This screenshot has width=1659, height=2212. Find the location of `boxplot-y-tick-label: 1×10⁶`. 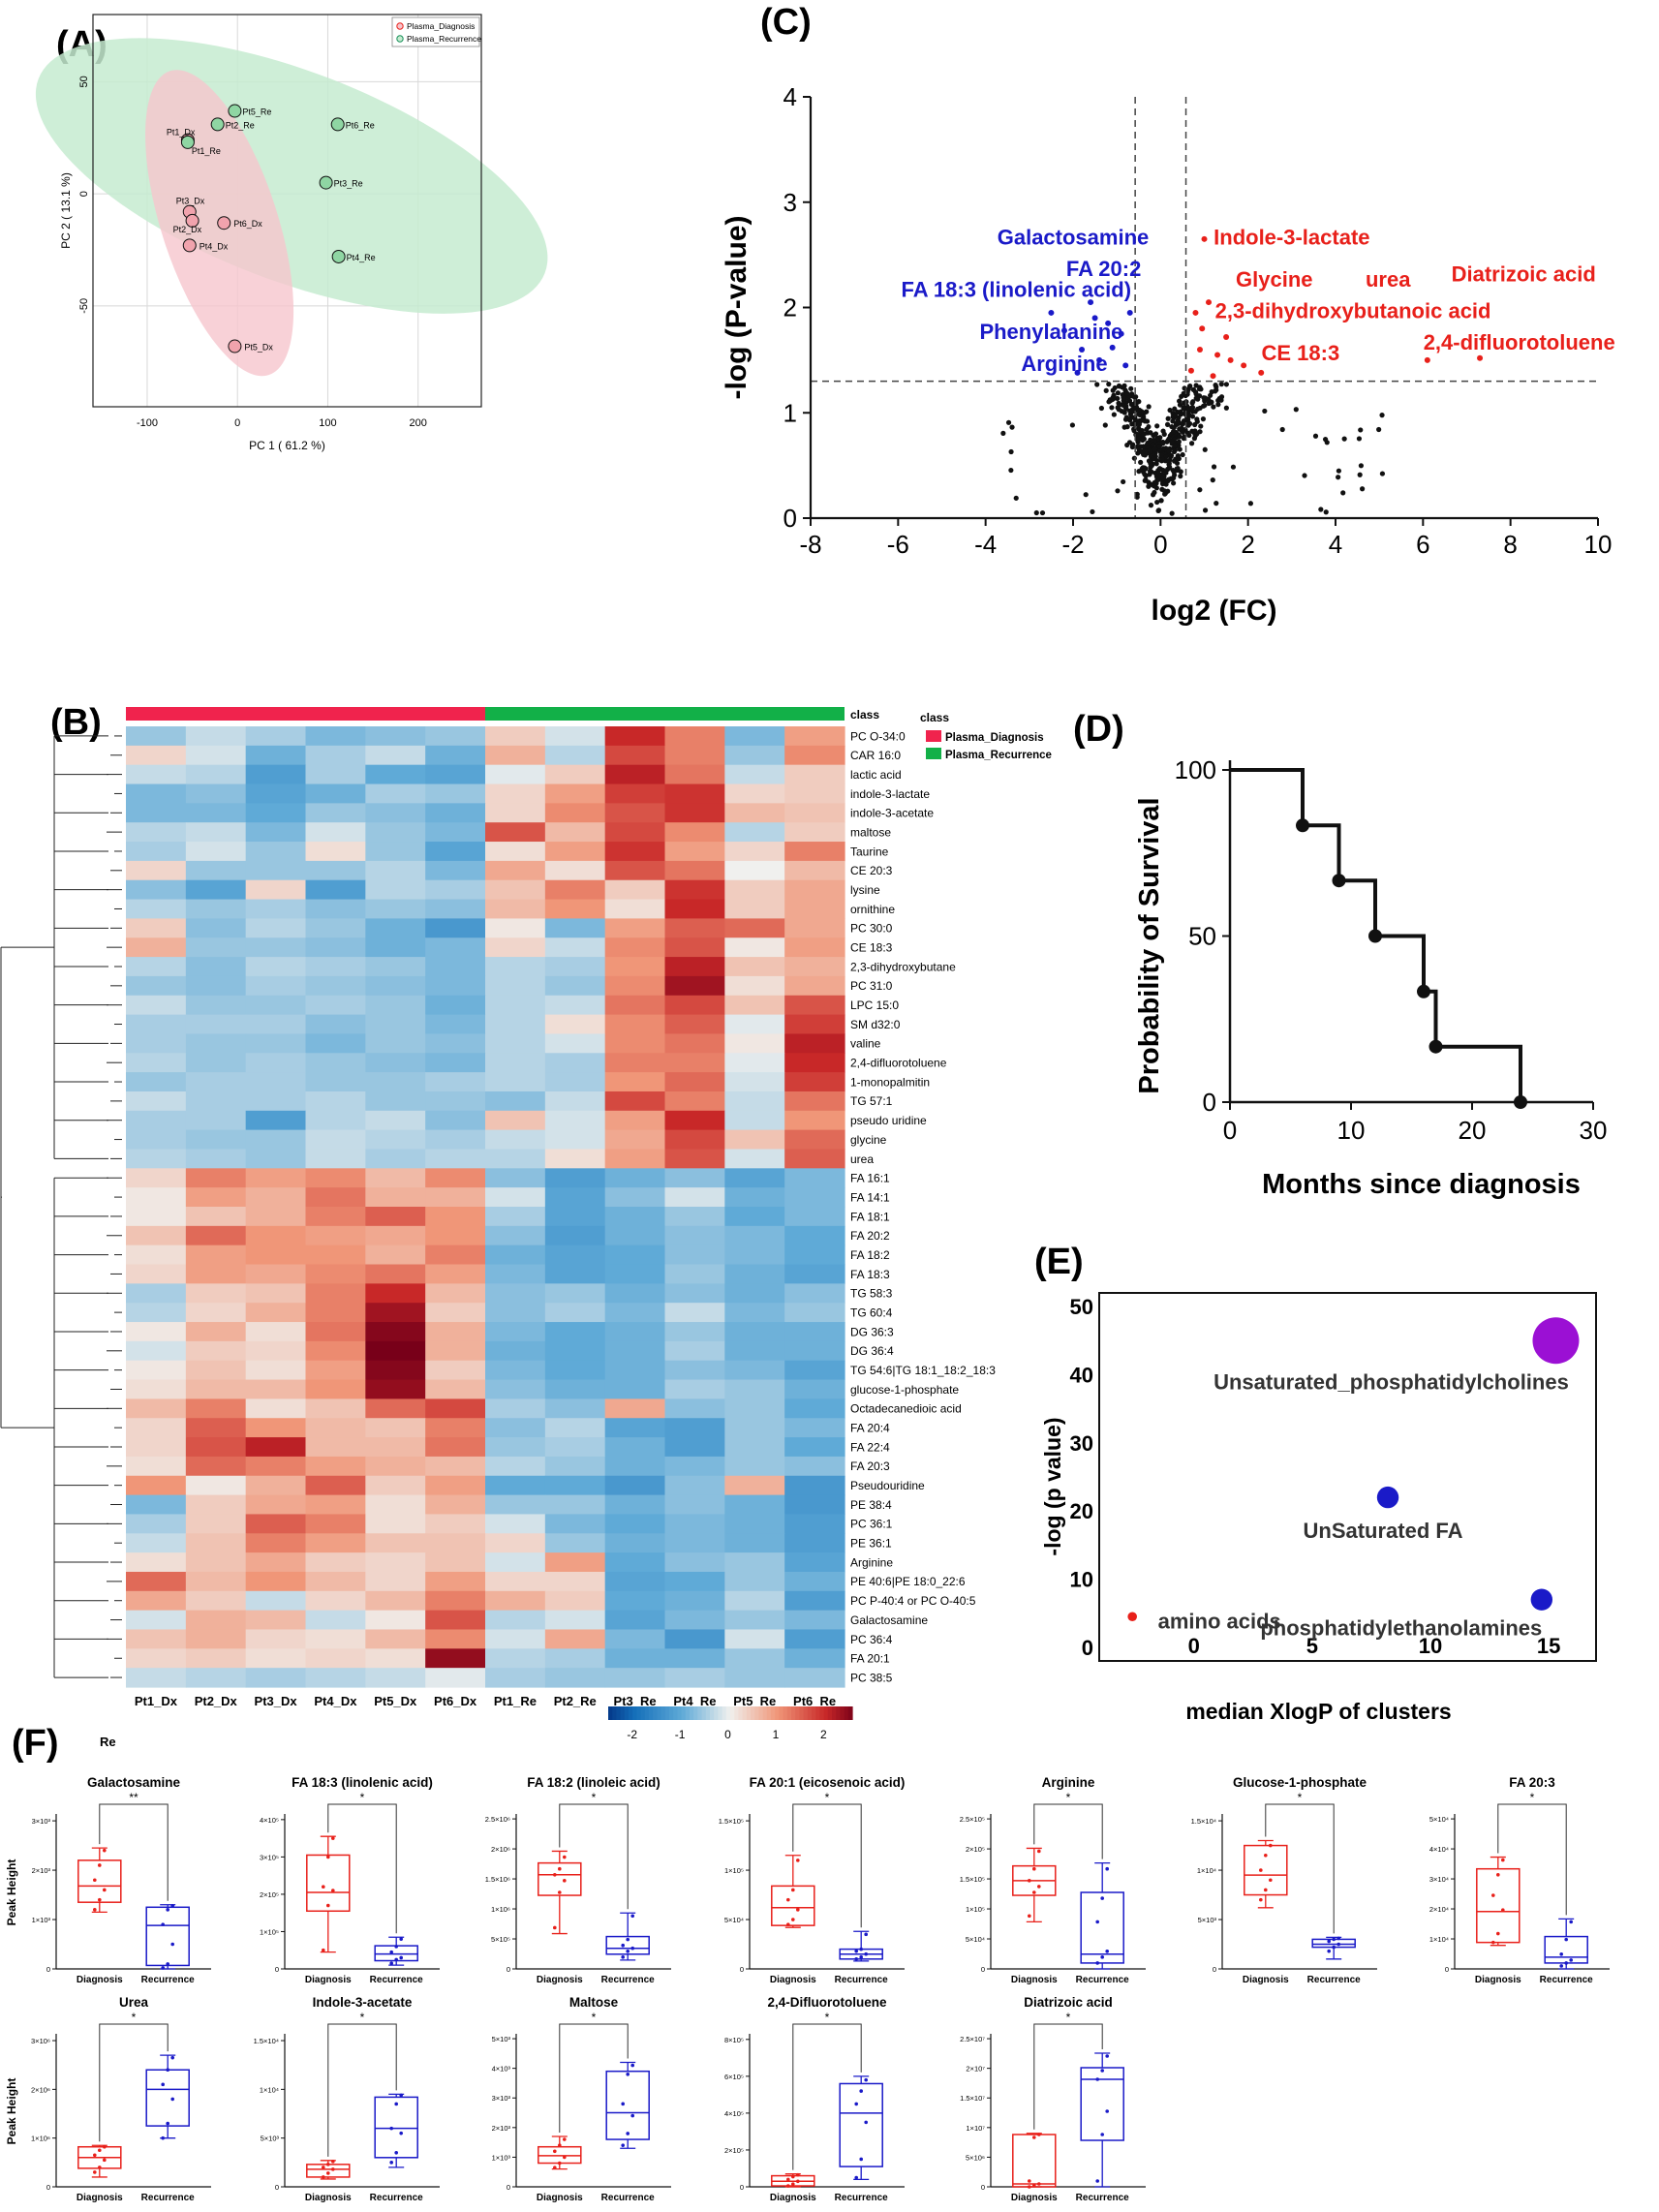

boxplot-y-tick-label: 1×10⁶ is located at coordinates (501, 1910).